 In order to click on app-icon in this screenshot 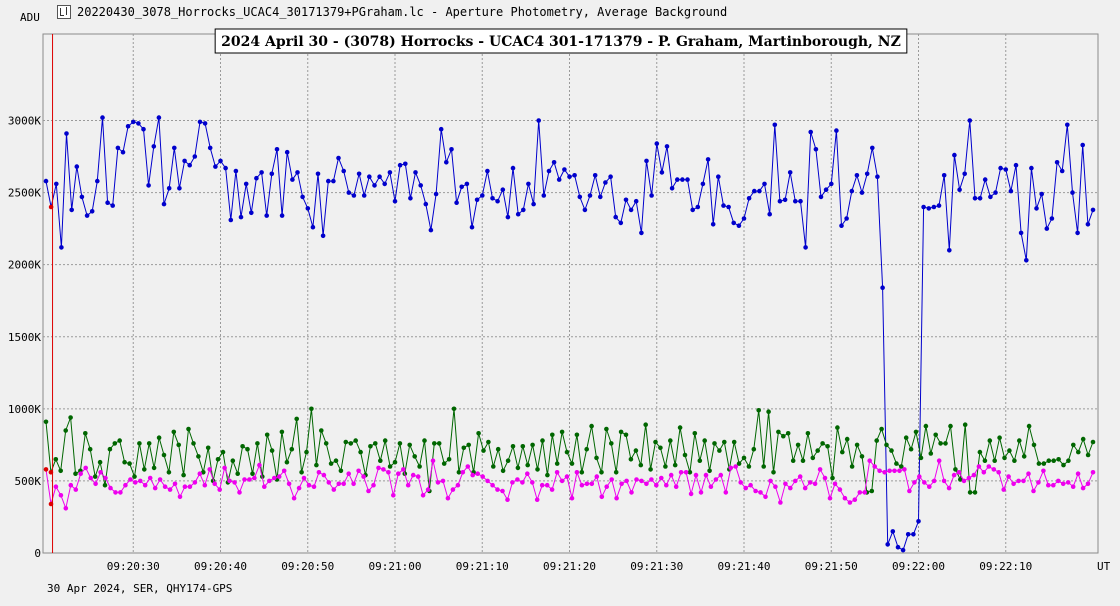, I will do `click(64, 12)`.